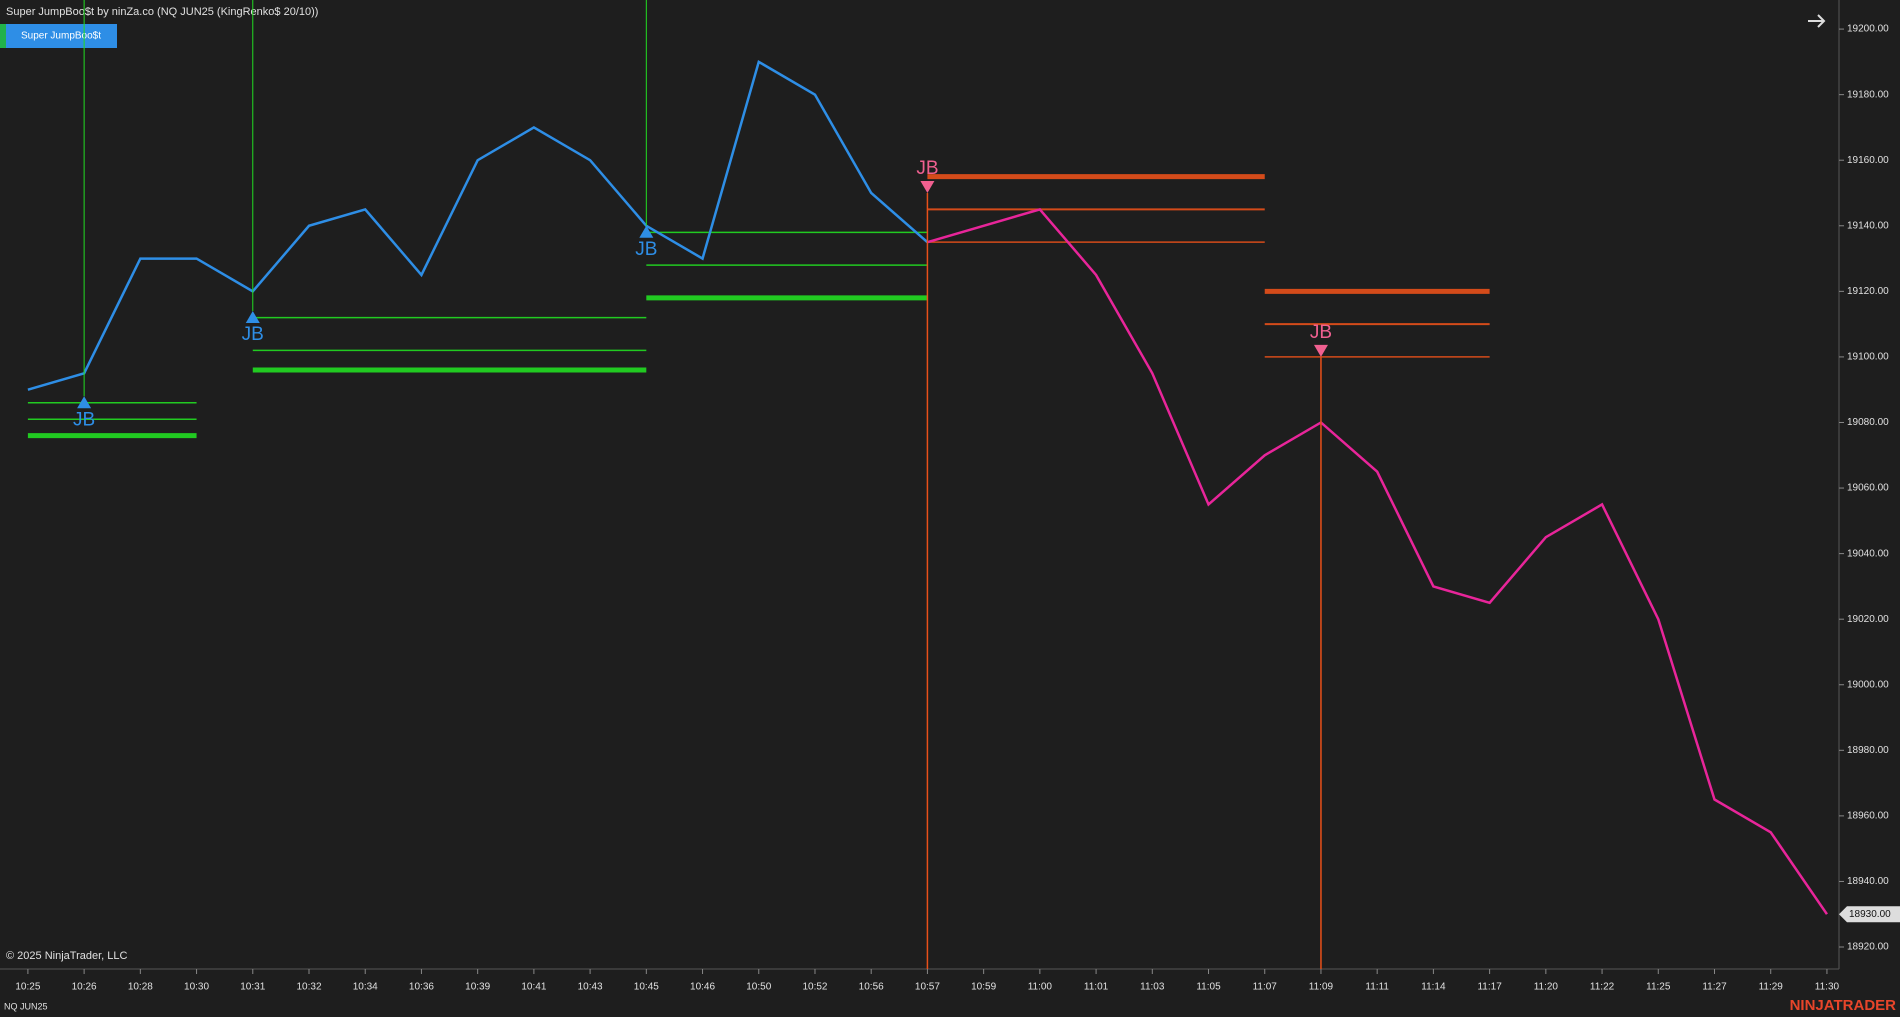 Image resolution: width=1900 pixels, height=1017 pixels. I want to click on x-tick-label: 11:22, so click(1602, 987).